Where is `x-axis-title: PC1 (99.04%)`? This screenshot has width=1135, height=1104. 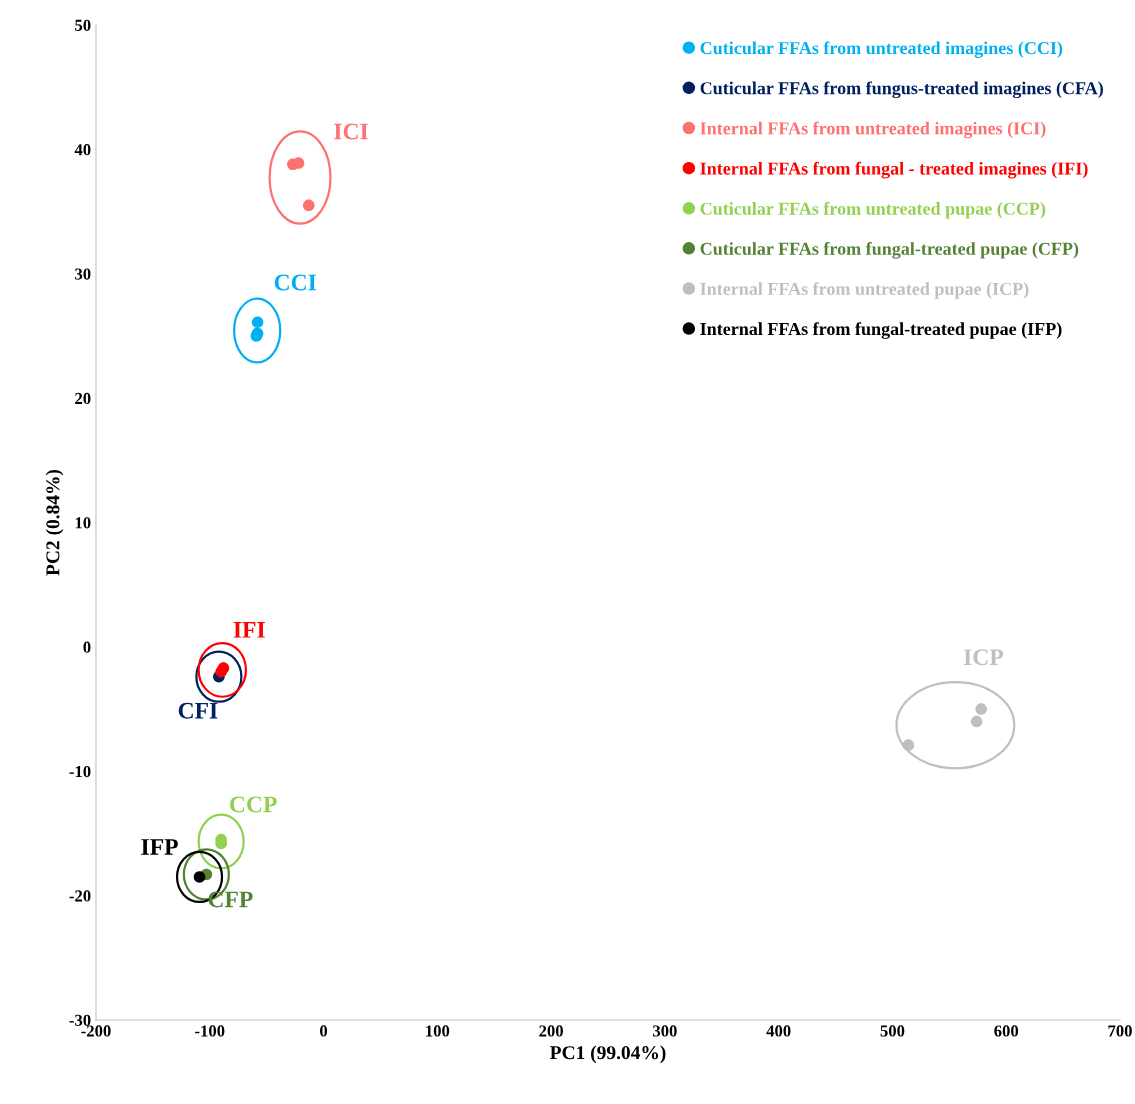 x-axis-title: PC1 (99.04%) is located at coordinates (608, 1054).